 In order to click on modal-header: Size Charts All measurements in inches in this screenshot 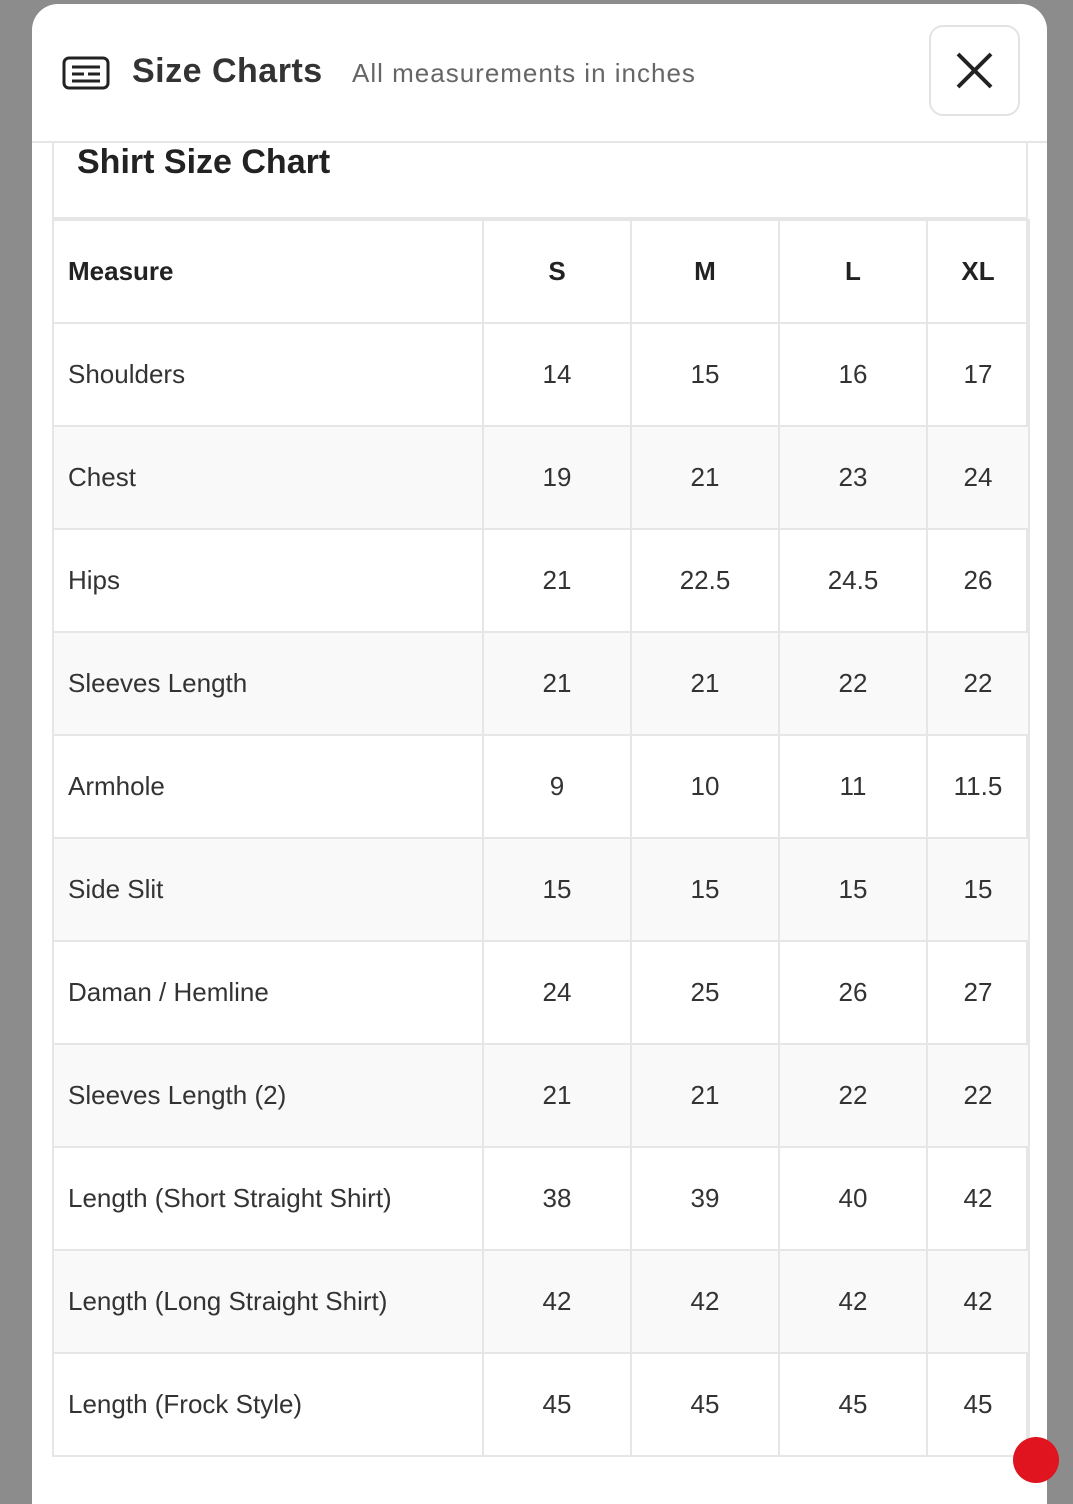, I will do `click(539, 73)`.